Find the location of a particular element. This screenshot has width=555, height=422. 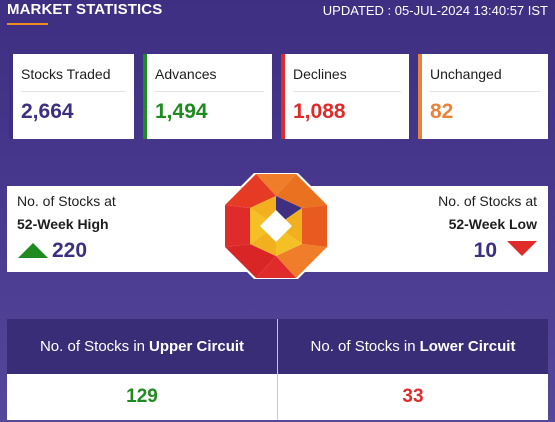

lower-circuit-header: No. of Stocks in Lower Circuit is located at coordinates (413, 346).